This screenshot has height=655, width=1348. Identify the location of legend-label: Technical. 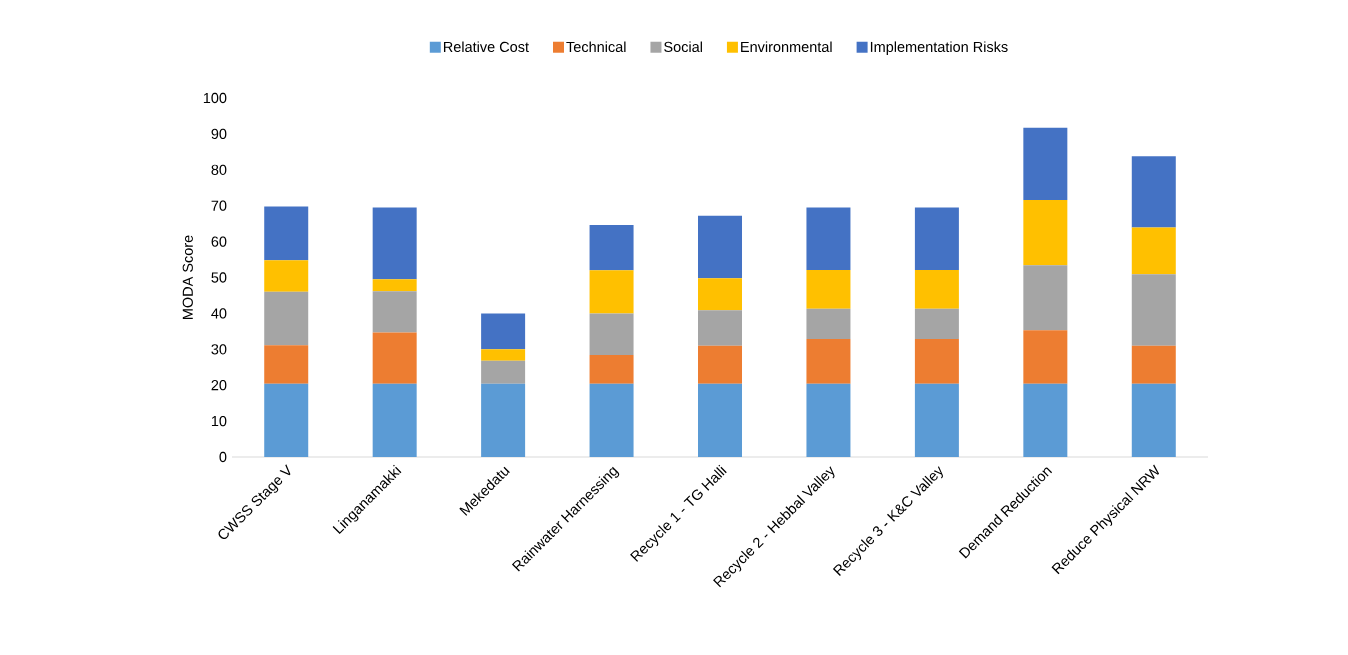
(596, 47).